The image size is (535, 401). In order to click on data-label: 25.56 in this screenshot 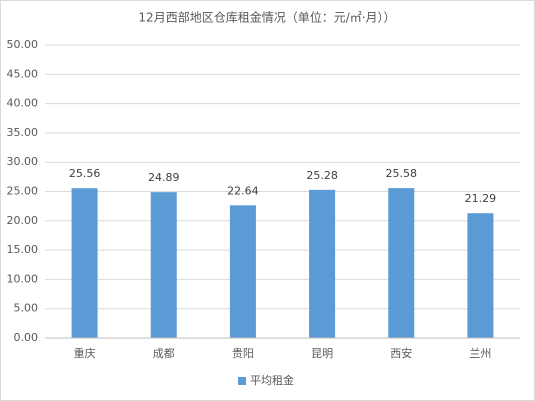, I will do `click(85, 173)`.